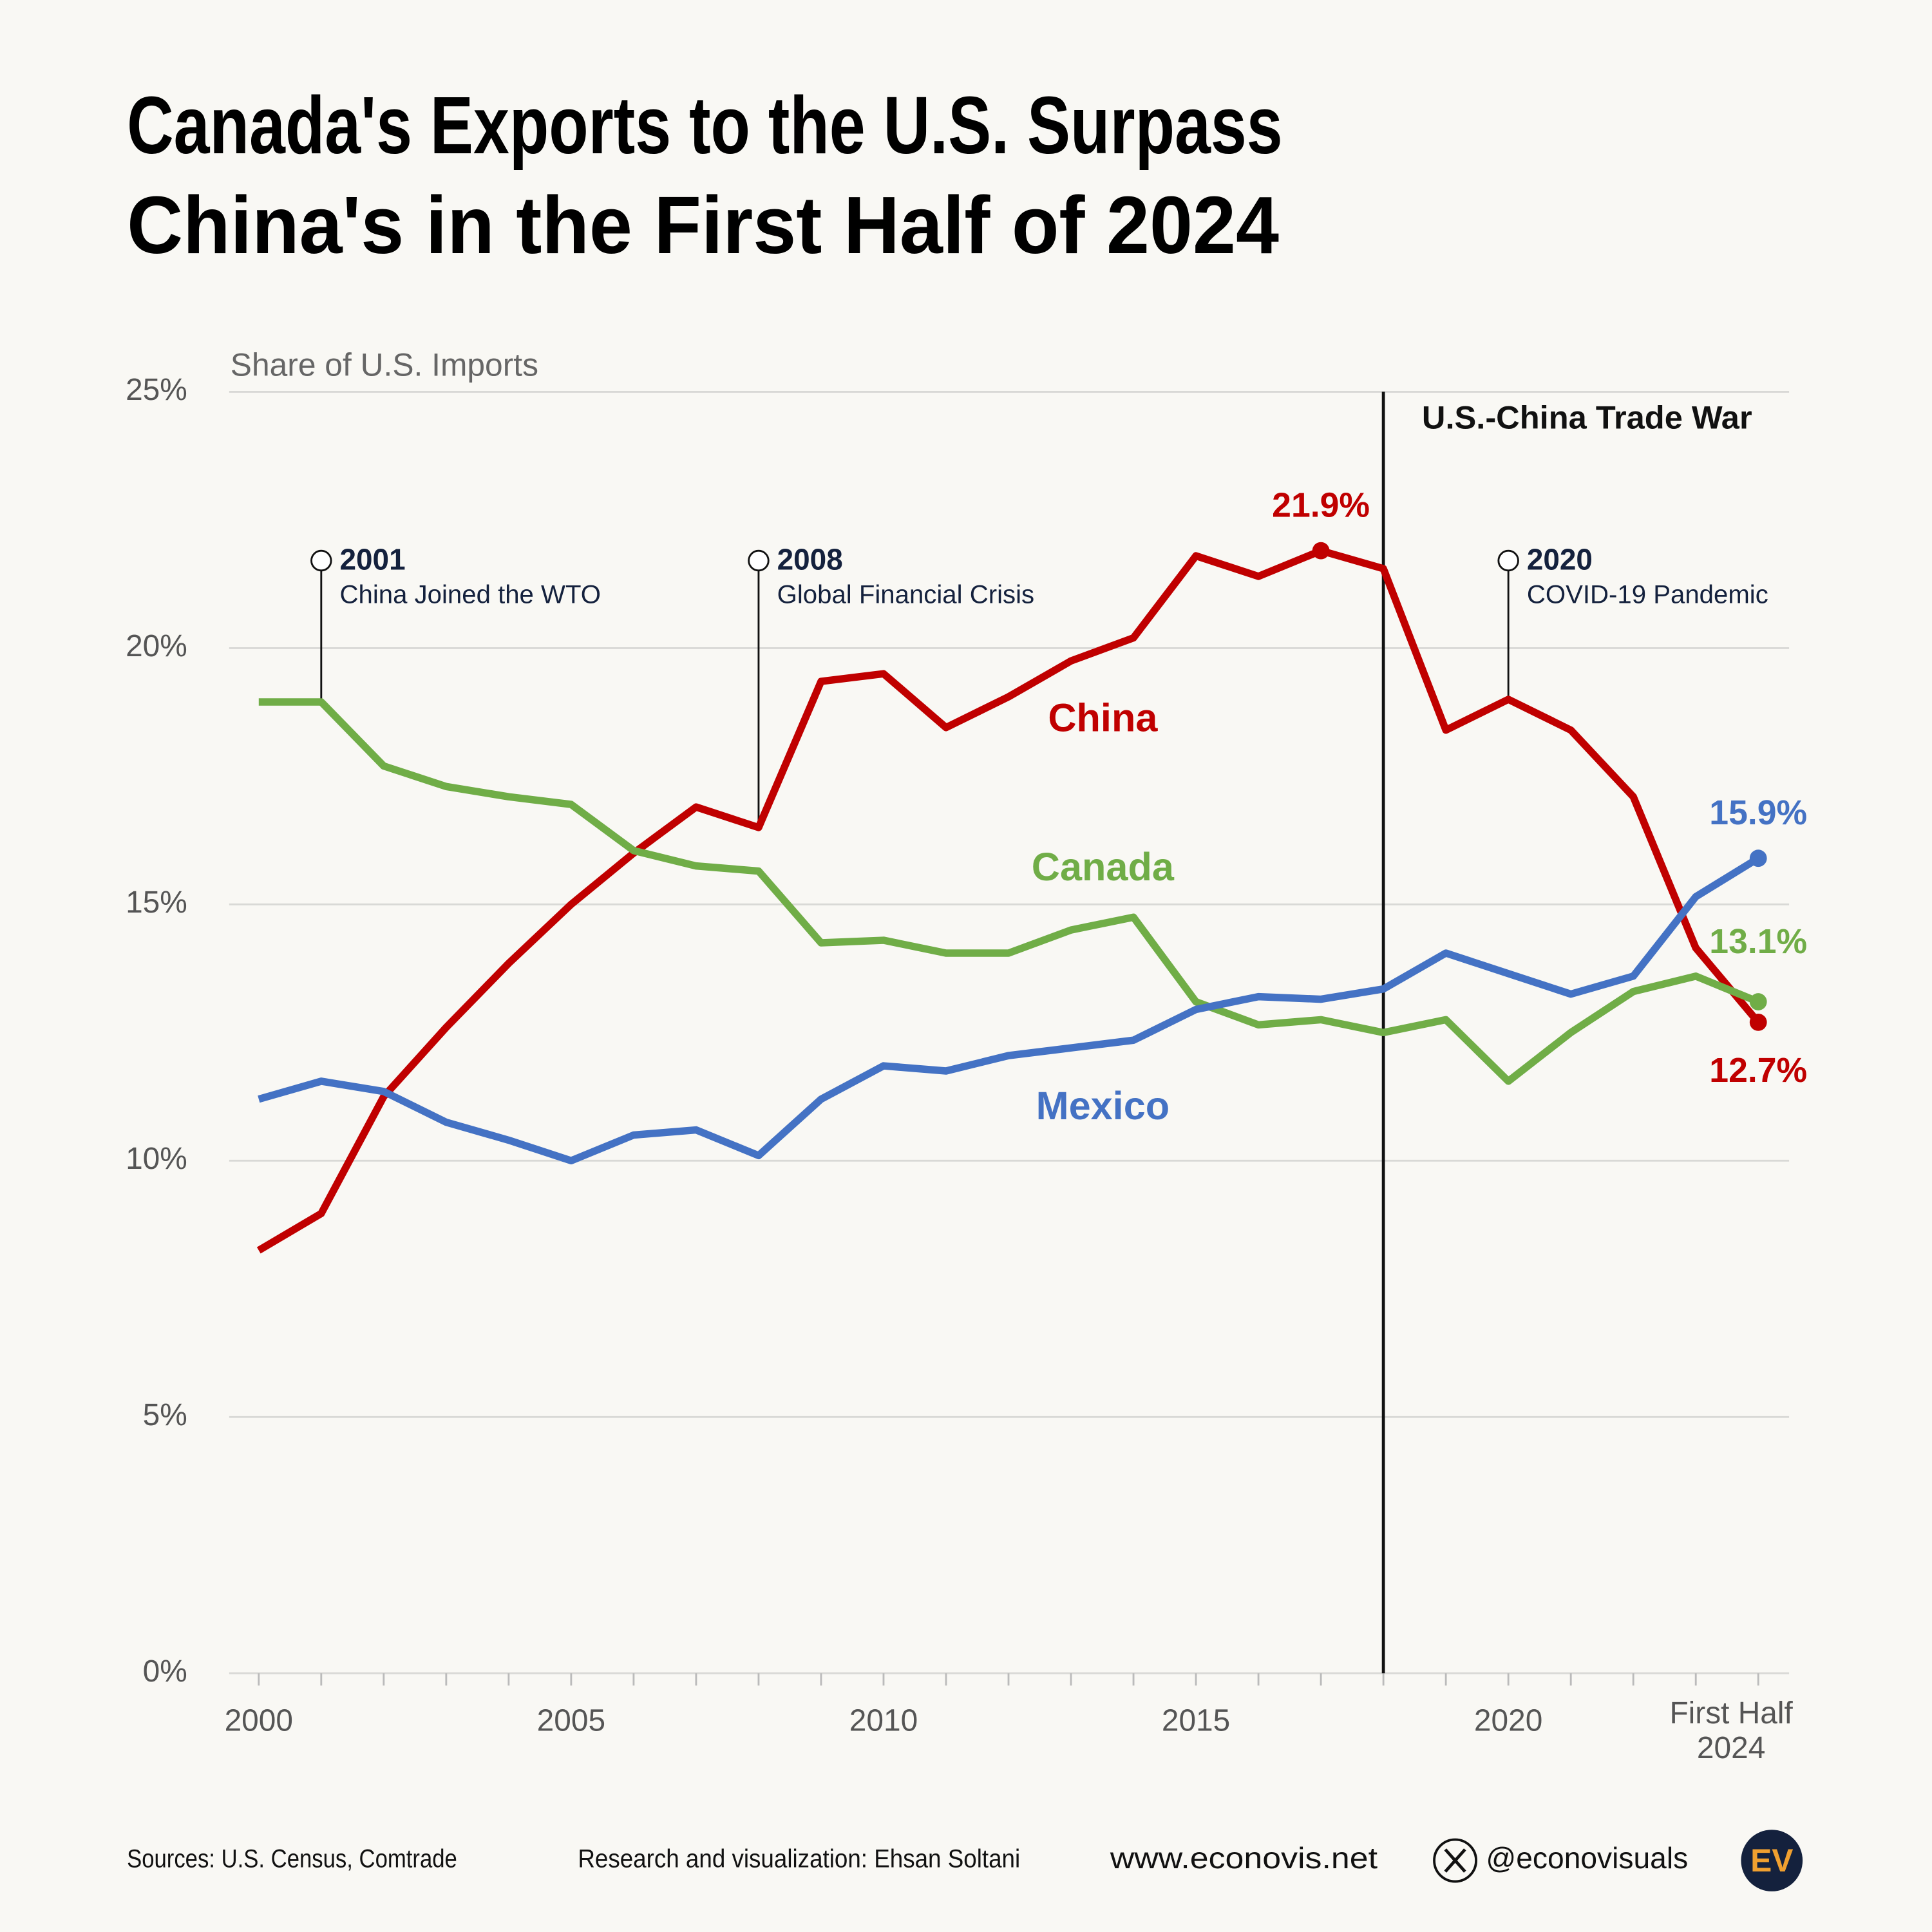  Describe the element at coordinates (156, 646) in the screenshot. I see `y-tick-label: 20%` at that location.